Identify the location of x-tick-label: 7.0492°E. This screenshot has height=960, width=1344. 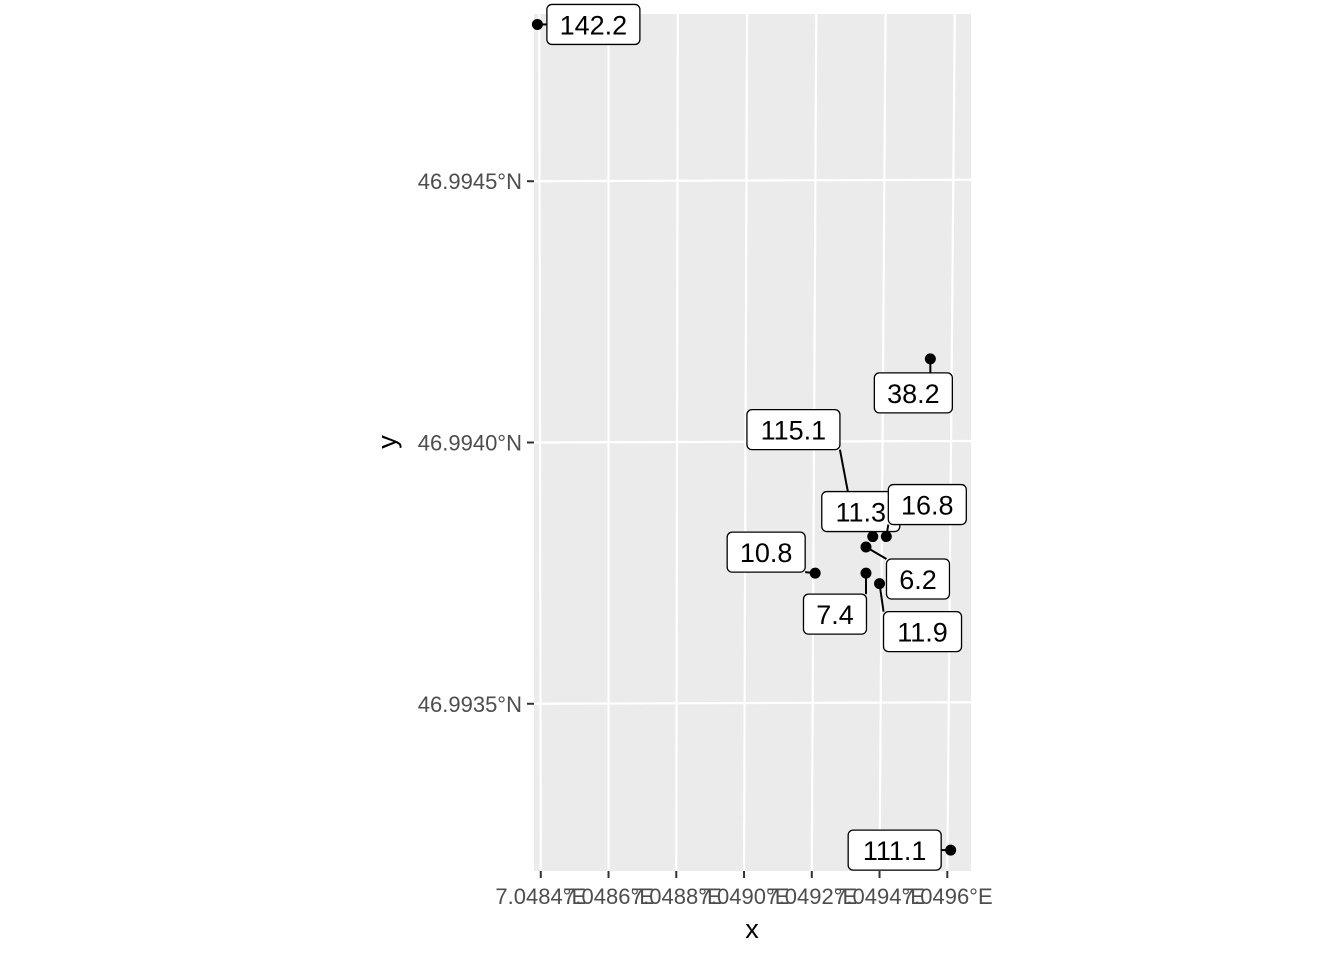
(811, 896).